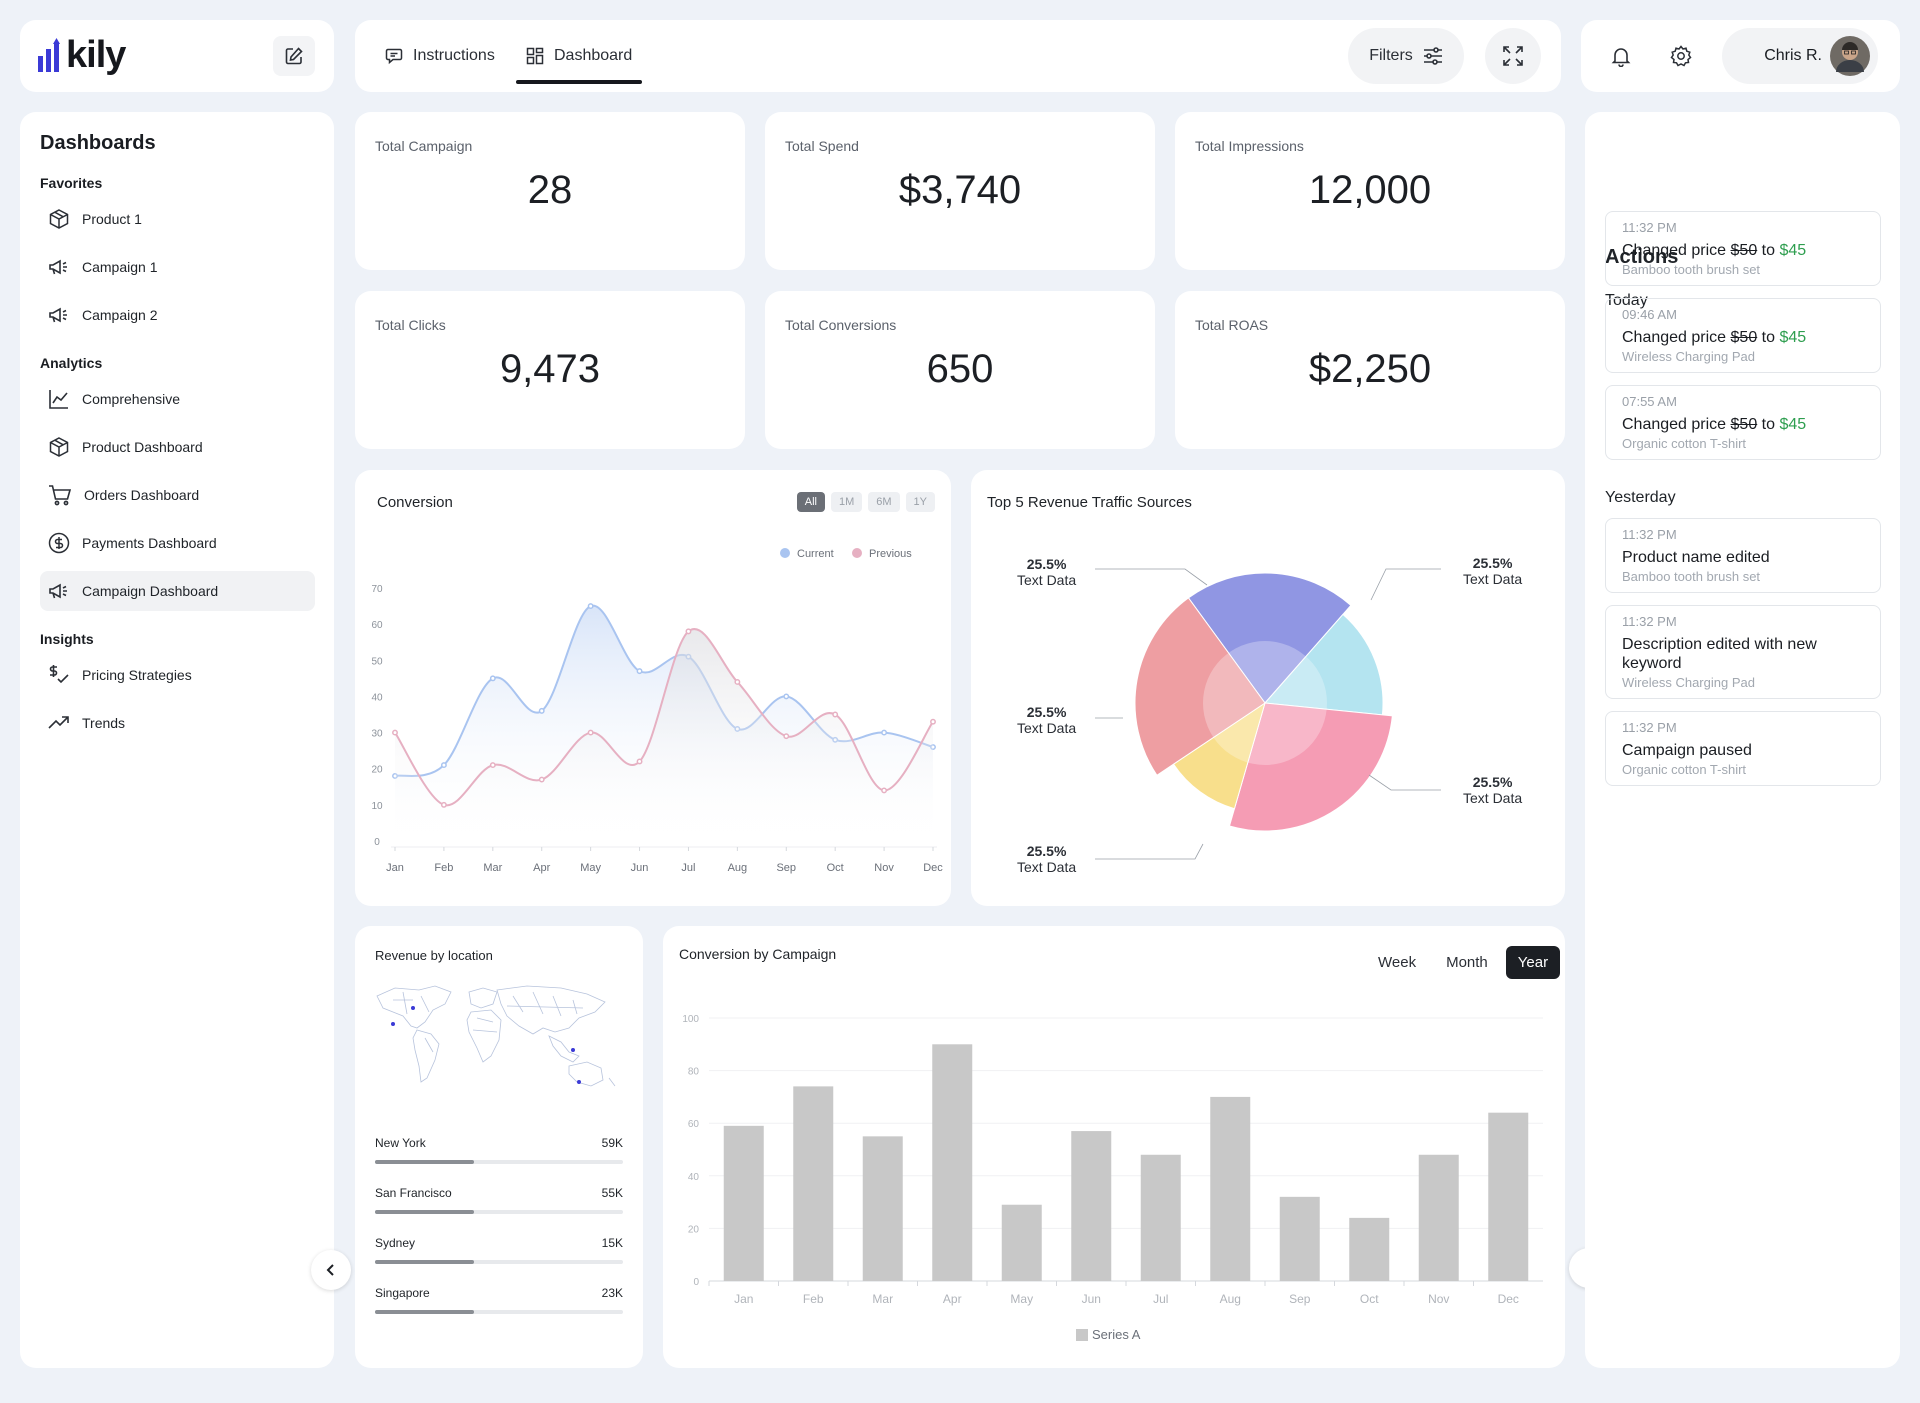 The width and height of the screenshot is (1920, 1403). Describe the element at coordinates (1397, 962) in the screenshot. I see `period-week: Week` at that location.